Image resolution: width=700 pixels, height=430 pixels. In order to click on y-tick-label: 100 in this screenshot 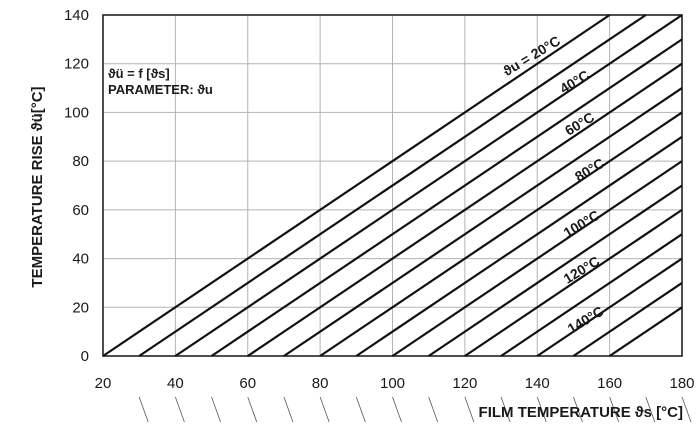, I will do `click(76, 112)`.